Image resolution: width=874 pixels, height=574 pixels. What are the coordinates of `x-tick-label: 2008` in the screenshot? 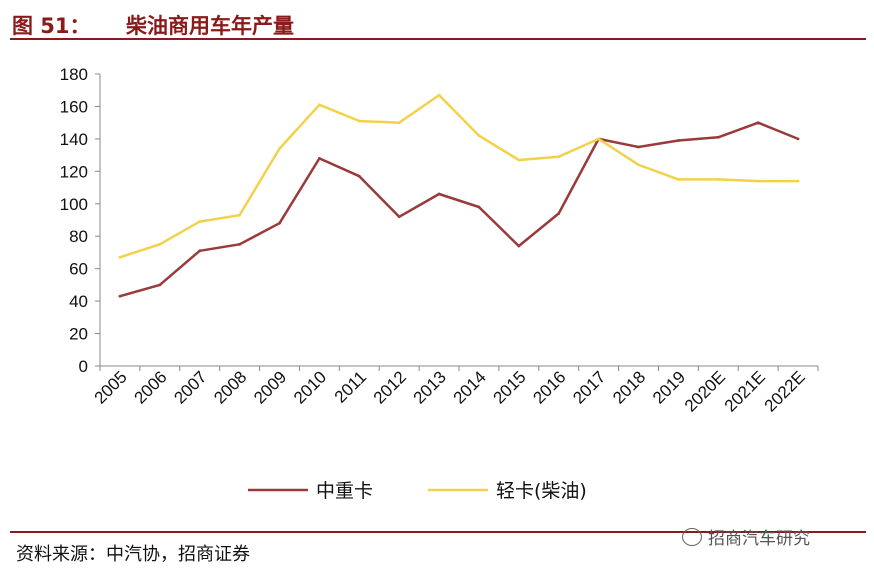 It's located at (230, 387).